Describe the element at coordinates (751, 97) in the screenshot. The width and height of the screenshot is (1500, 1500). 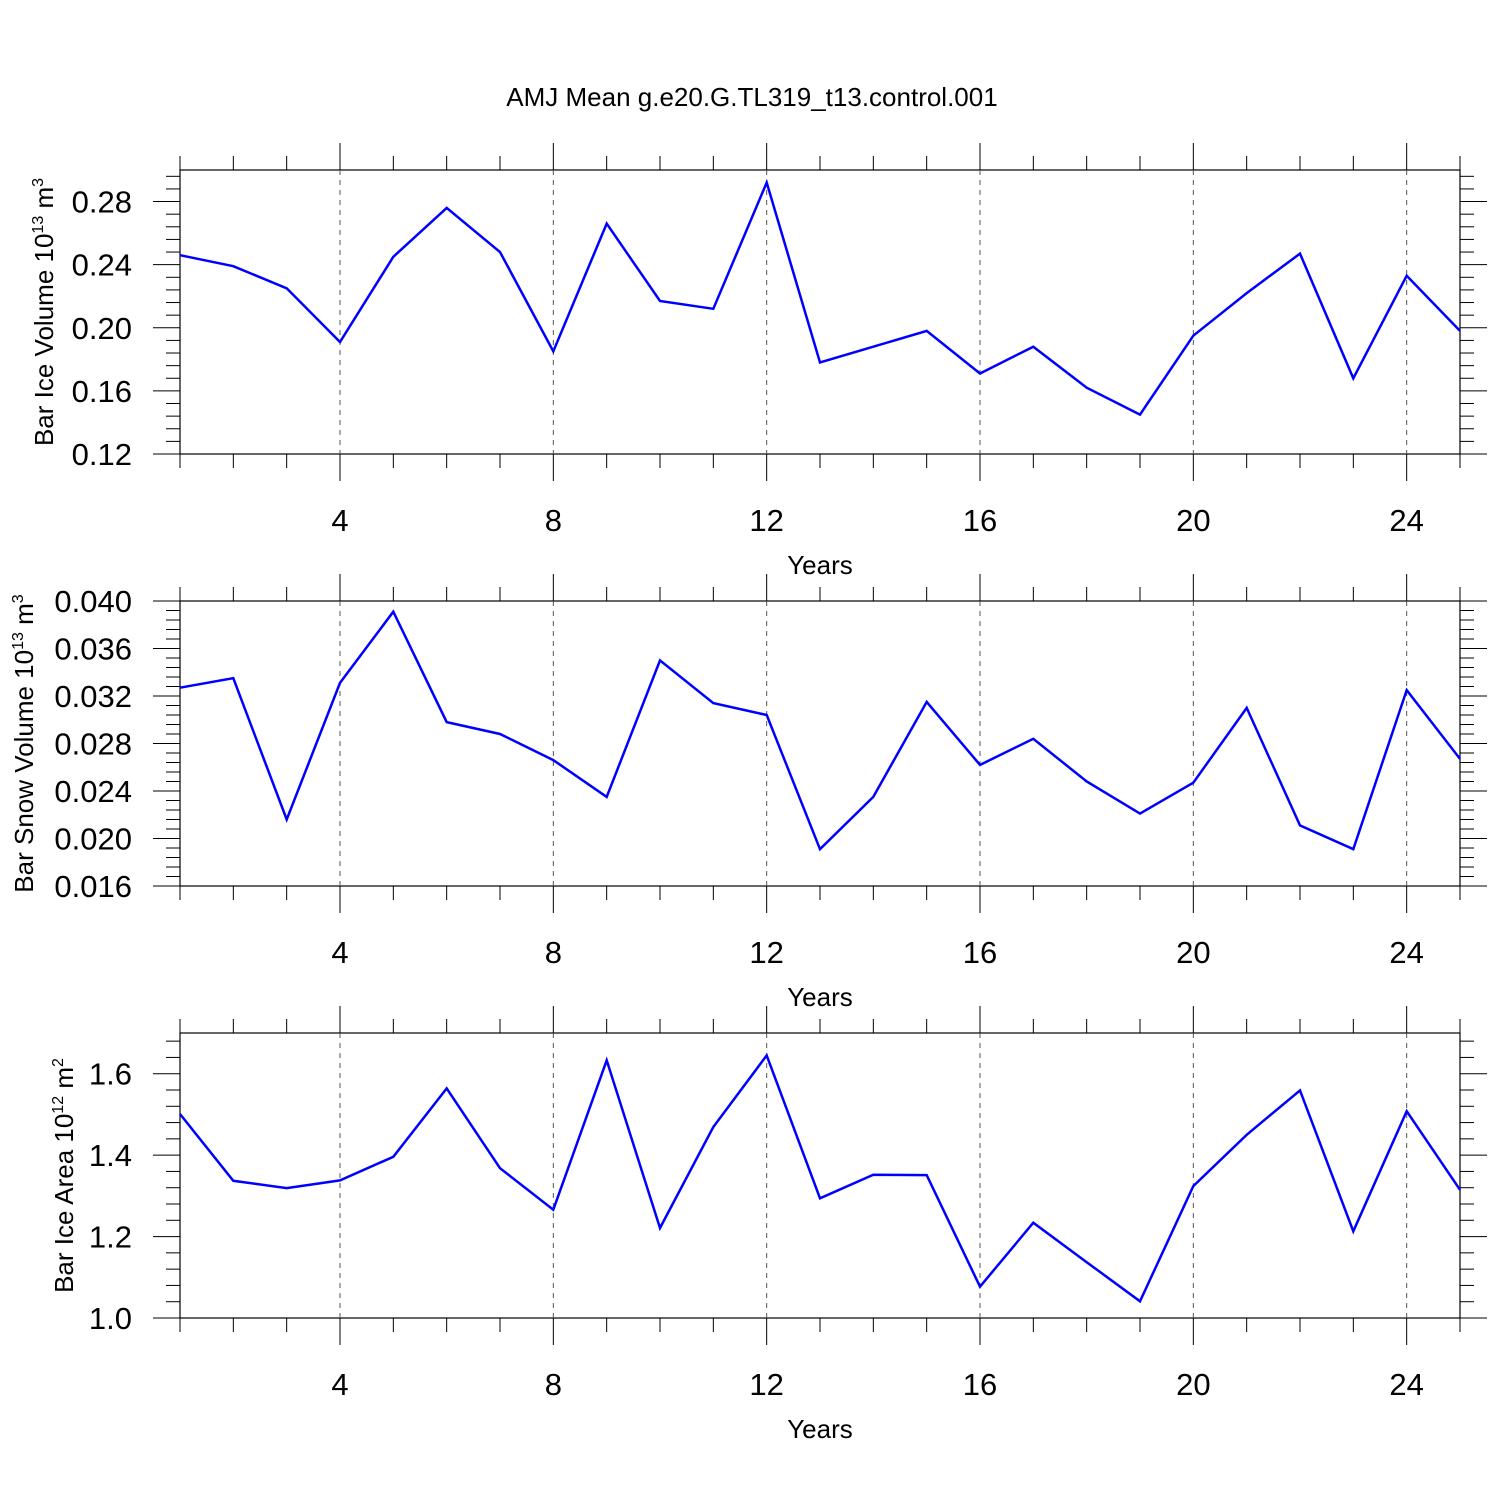
I see `chart-title: AMJ Mean g.e20.G.TL319_t13.control.001` at that location.